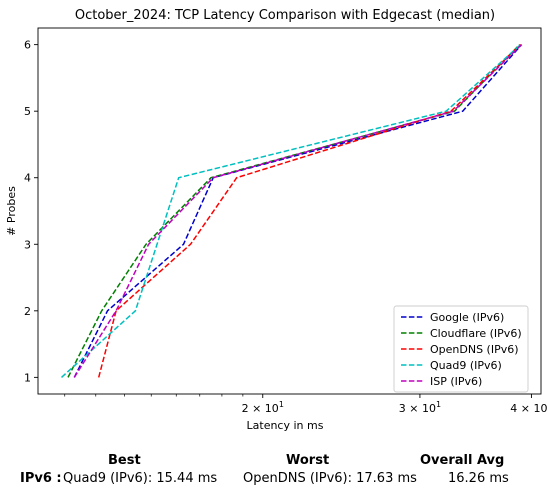 The image size is (548, 496). What do you see at coordinates (27, 377) in the screenshot?
I see `y-tick-label-0: 1` at bounding box center [27, 377].